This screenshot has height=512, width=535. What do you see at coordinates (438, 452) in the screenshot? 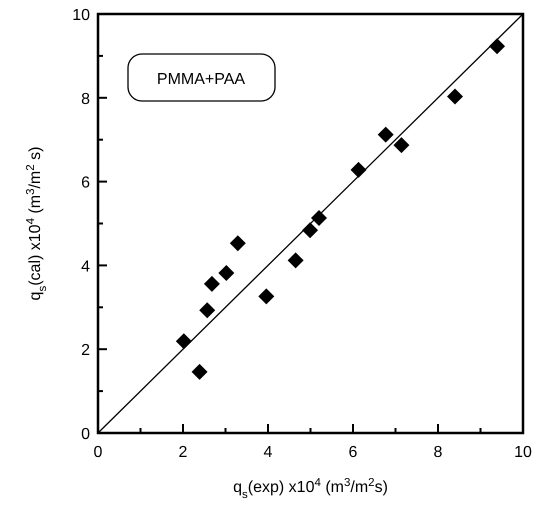
I see `x-tick-label: 8` at bounding box center [438, 452].